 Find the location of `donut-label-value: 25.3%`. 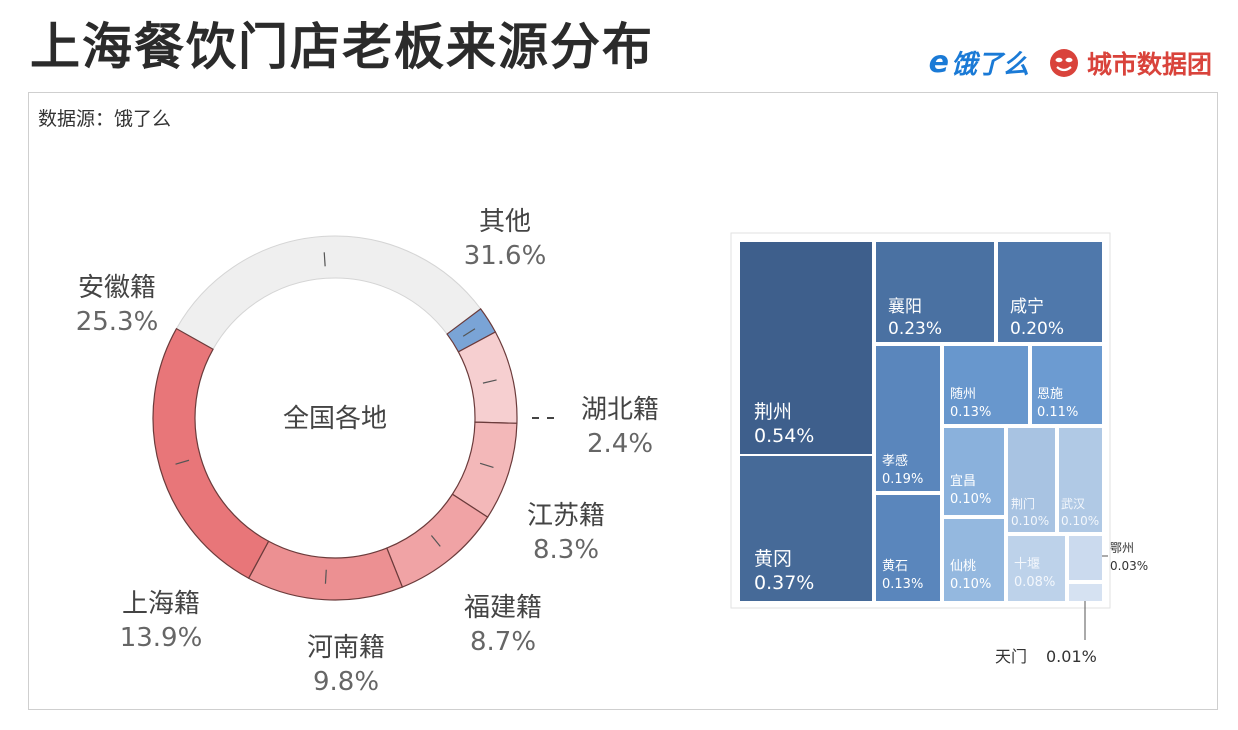

donut-label-value: 25.3% is located at coordinates (117, 322).